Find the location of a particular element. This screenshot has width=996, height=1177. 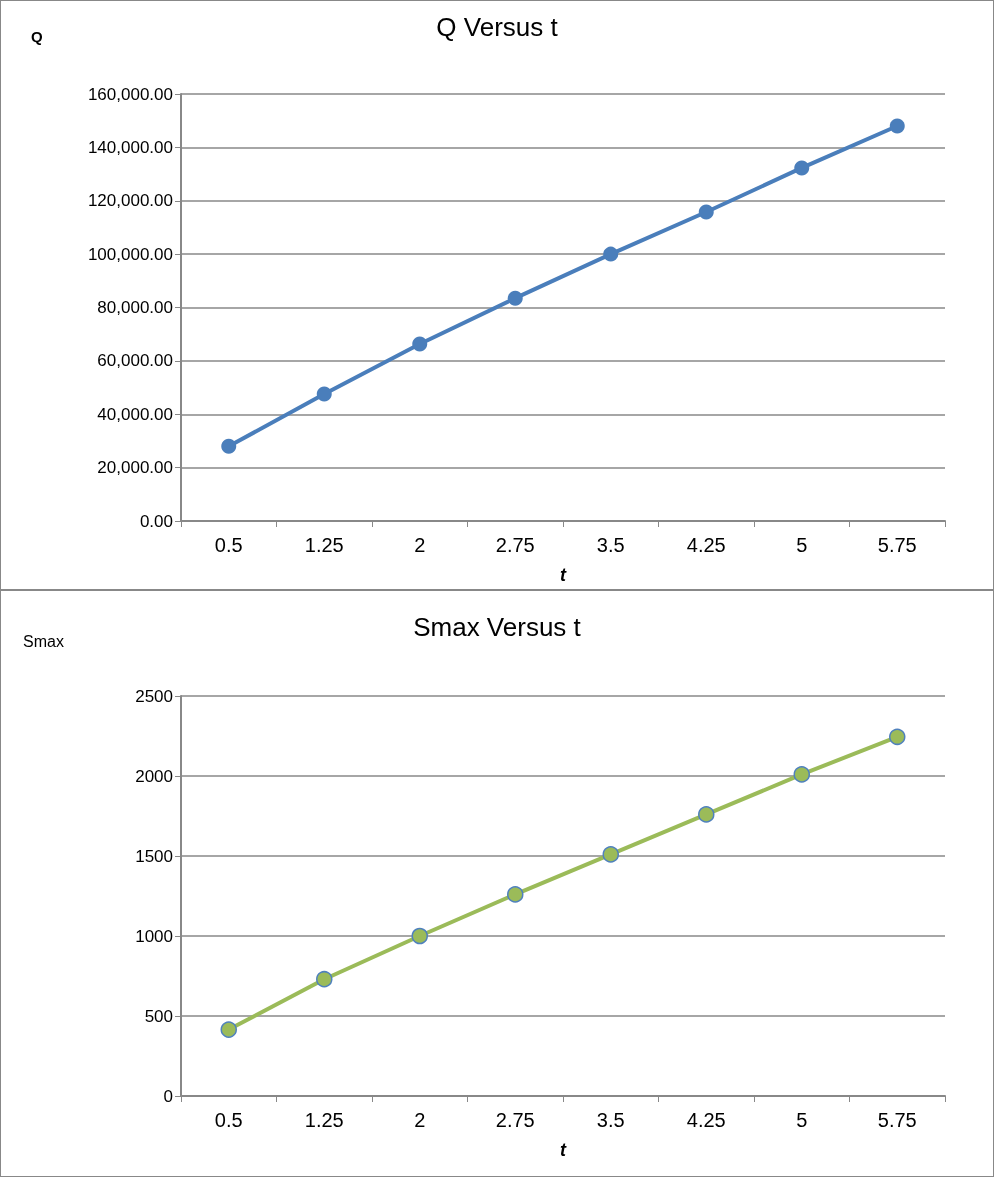

chart-title: Q Versus t is located at coordinates (497, 27).